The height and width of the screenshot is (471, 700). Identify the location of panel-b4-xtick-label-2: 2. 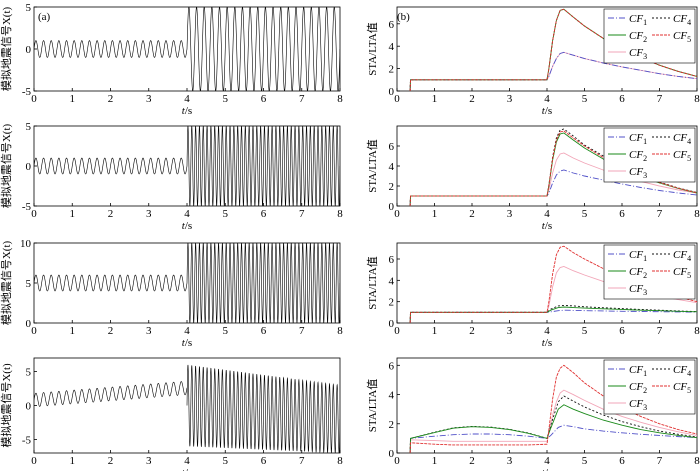
(472, 461).